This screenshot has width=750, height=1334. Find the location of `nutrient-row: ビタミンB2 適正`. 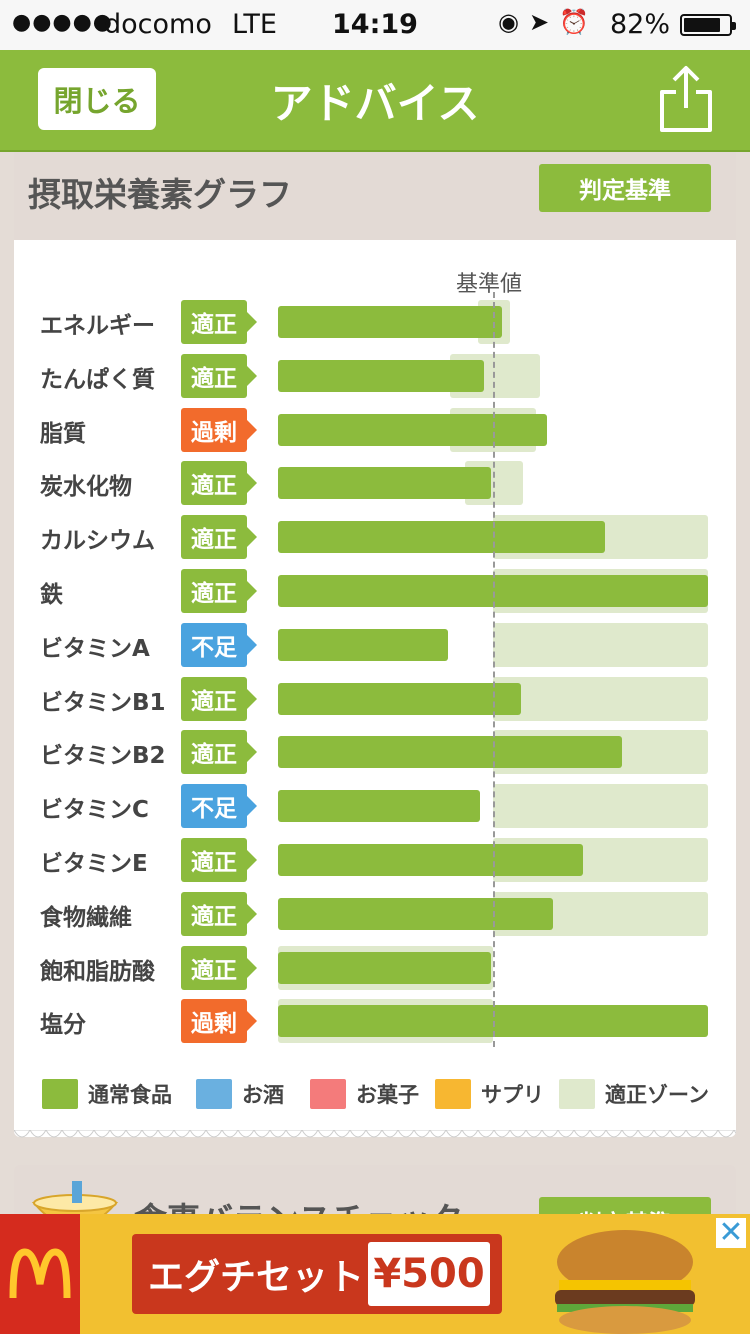

nutrient-row: ビタミンB2 適正 is located at coordinates (375, 757).